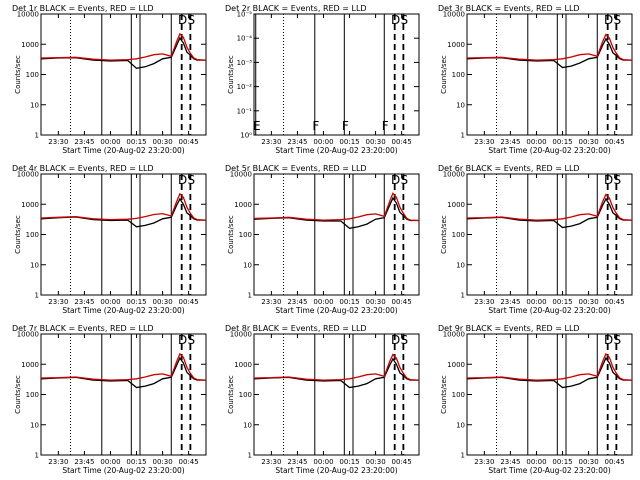 This screenshot has width=640, height=480. Describe the element at coordinates (296, 328) in the screenshot. I see `panel-title: Det 8r BLACK = Events, RED = LLD` at that location.